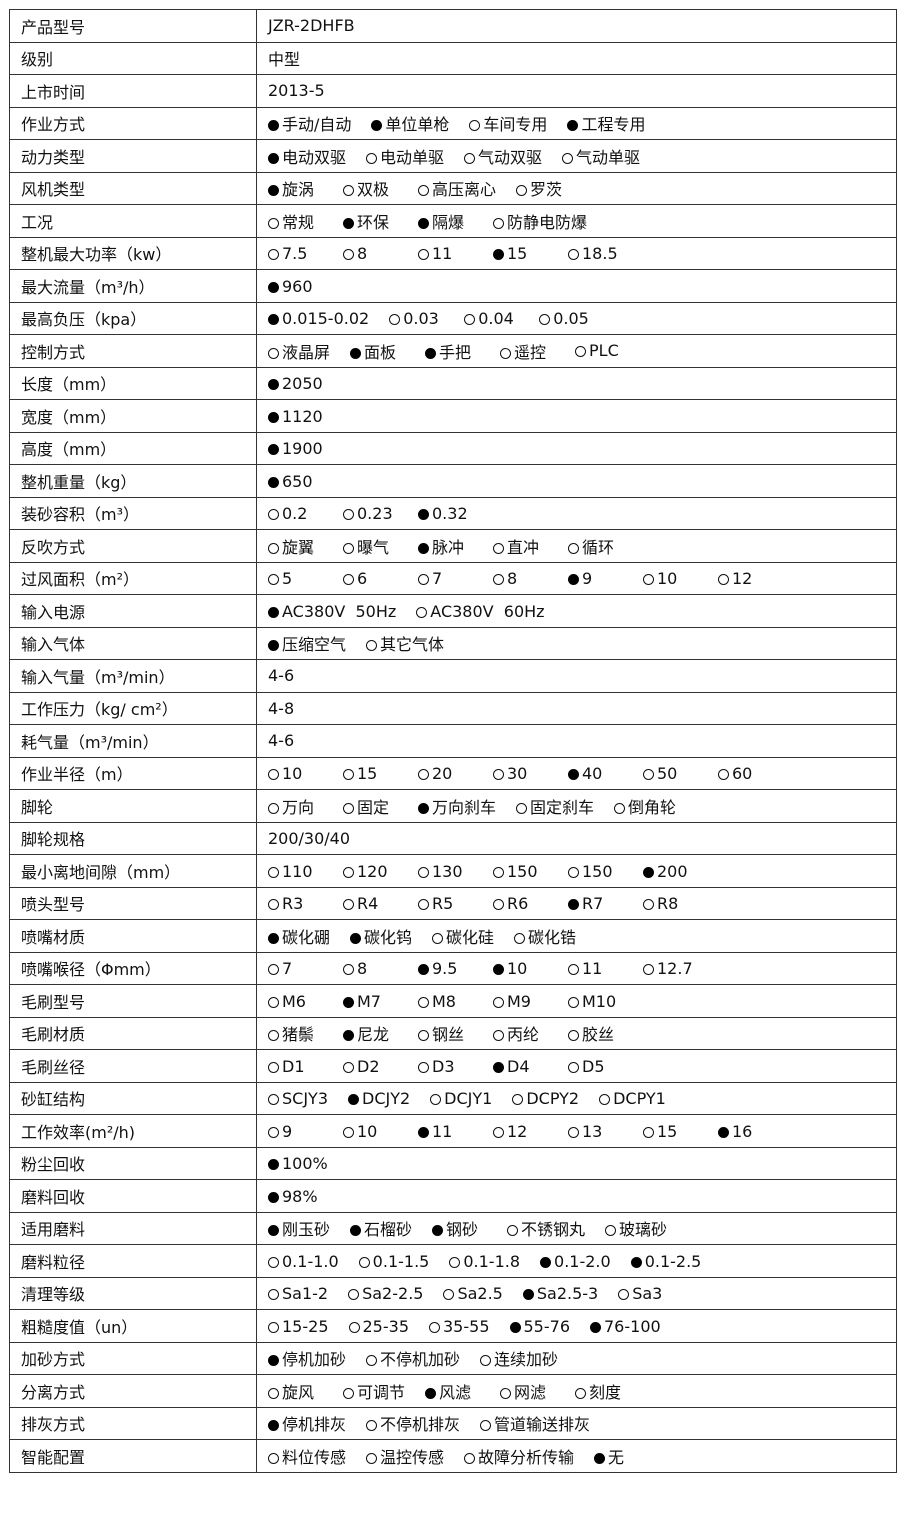 This screenshot has height=1527, width=905. What do you see at coordinates (448, 1035) in the screenshot?
I see `option-label: 钢丝` at bounding box center [448, 1035].